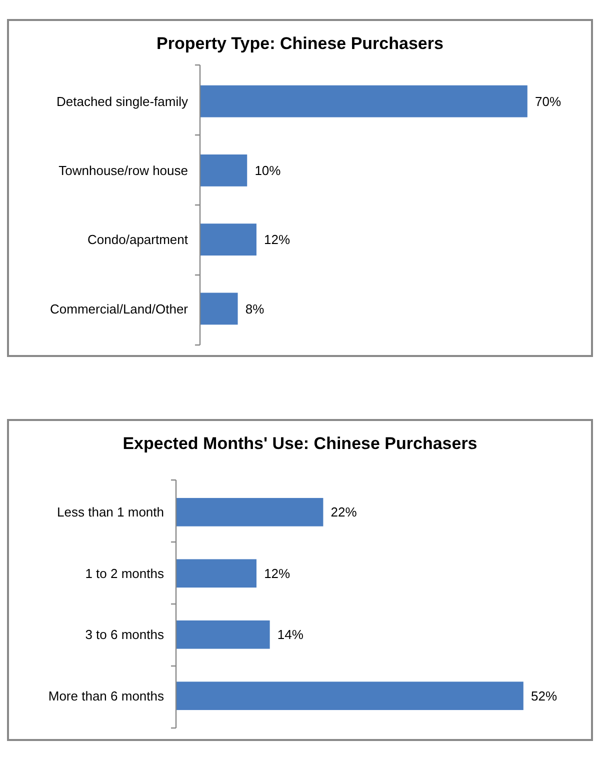  Describe the element at coordinates (344, 512) in the screenshot. I see `data-label: 22%` at that location.